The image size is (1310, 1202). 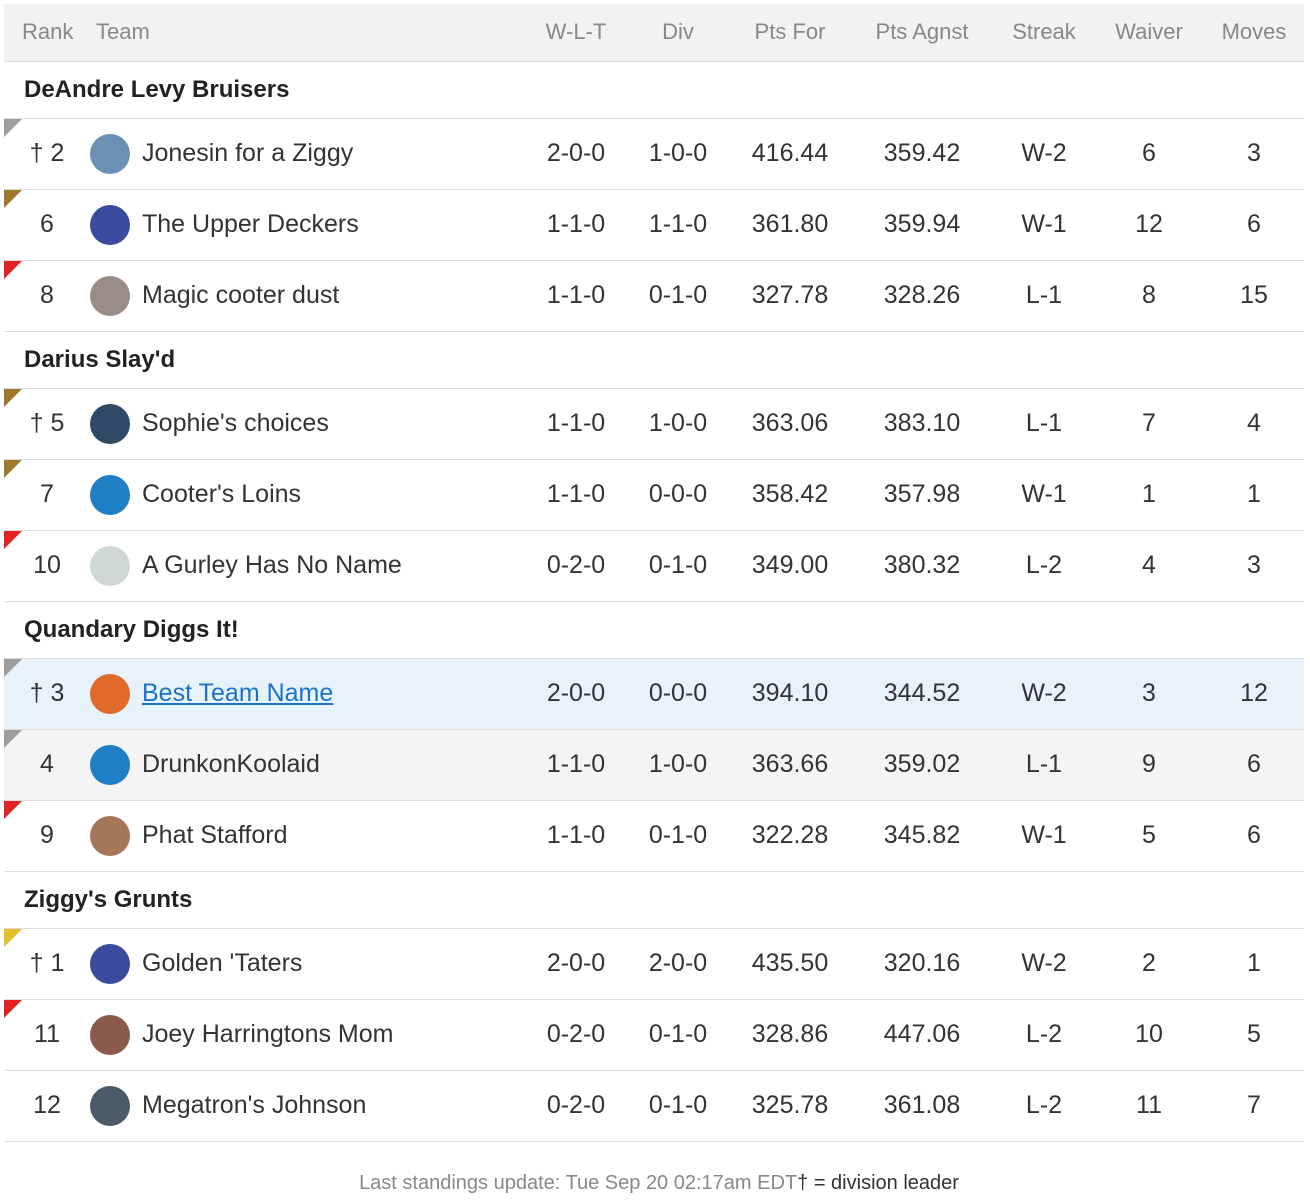 What do you see at coordinates (48, 32) in the screenshot?
I see `col-header-rank: Rank` at bounding box center [48, 32].